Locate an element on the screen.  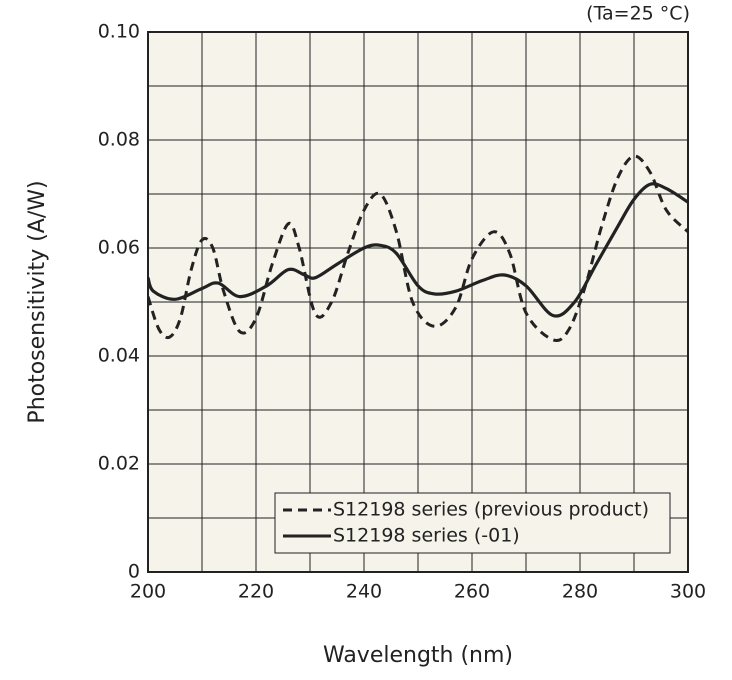
x-tick-label: 240 is located at coordinates (364, 592).